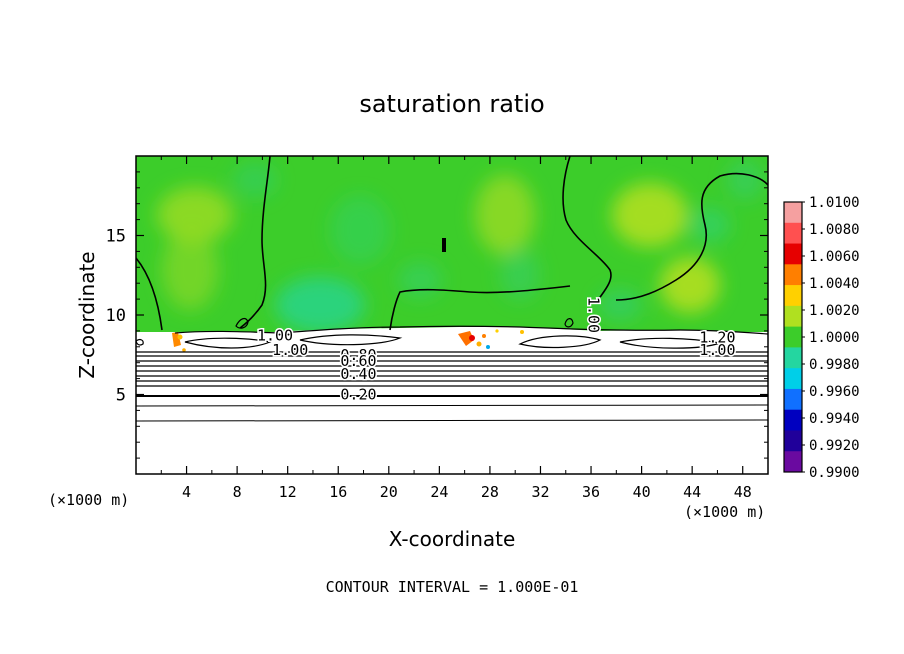 The height and width of the screenshot is (654, 904). Describe the element at coordinates (452, 587) in the screenshot. I see `contour-interval: CONTOUR INTERVAL = 1.000E-01` at that location.